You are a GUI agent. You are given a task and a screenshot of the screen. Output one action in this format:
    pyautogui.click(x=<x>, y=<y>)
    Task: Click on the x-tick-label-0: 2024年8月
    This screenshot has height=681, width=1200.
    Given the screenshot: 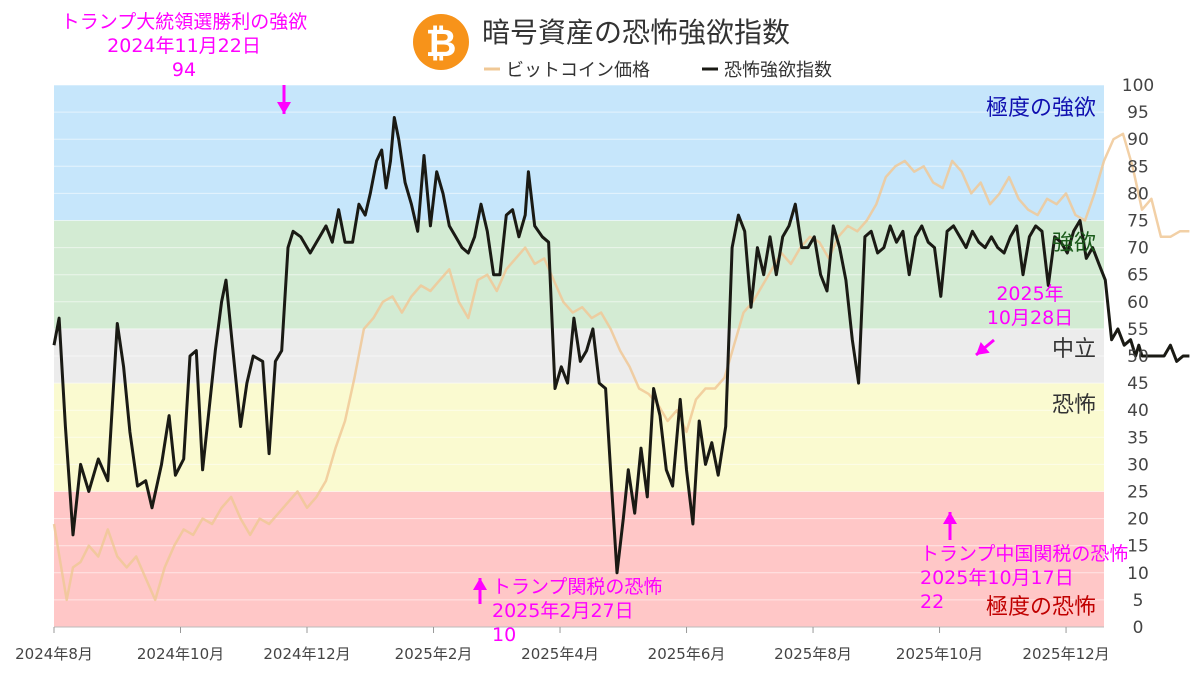 What is the action you would take?
    pyautogui.click(x=54, y=654)
    